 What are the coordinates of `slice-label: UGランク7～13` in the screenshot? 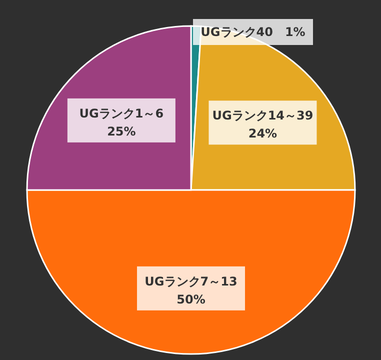 It's located at (191, 281).